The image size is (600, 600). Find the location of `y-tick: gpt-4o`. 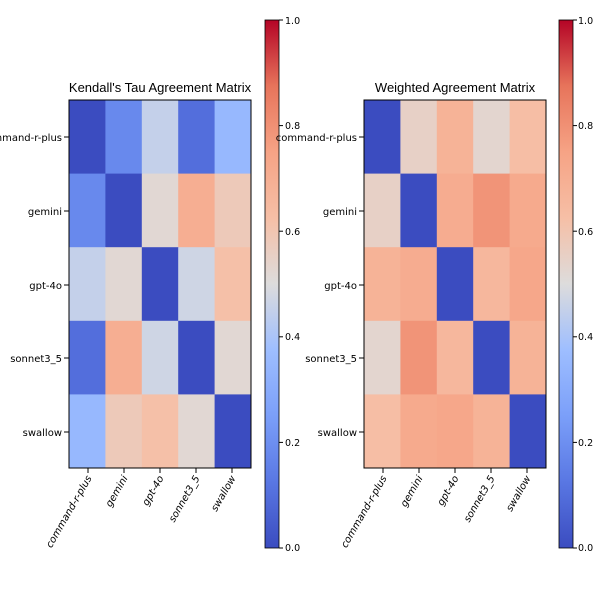

y-tick: gpt-4o is located at coordinates (344, 286).